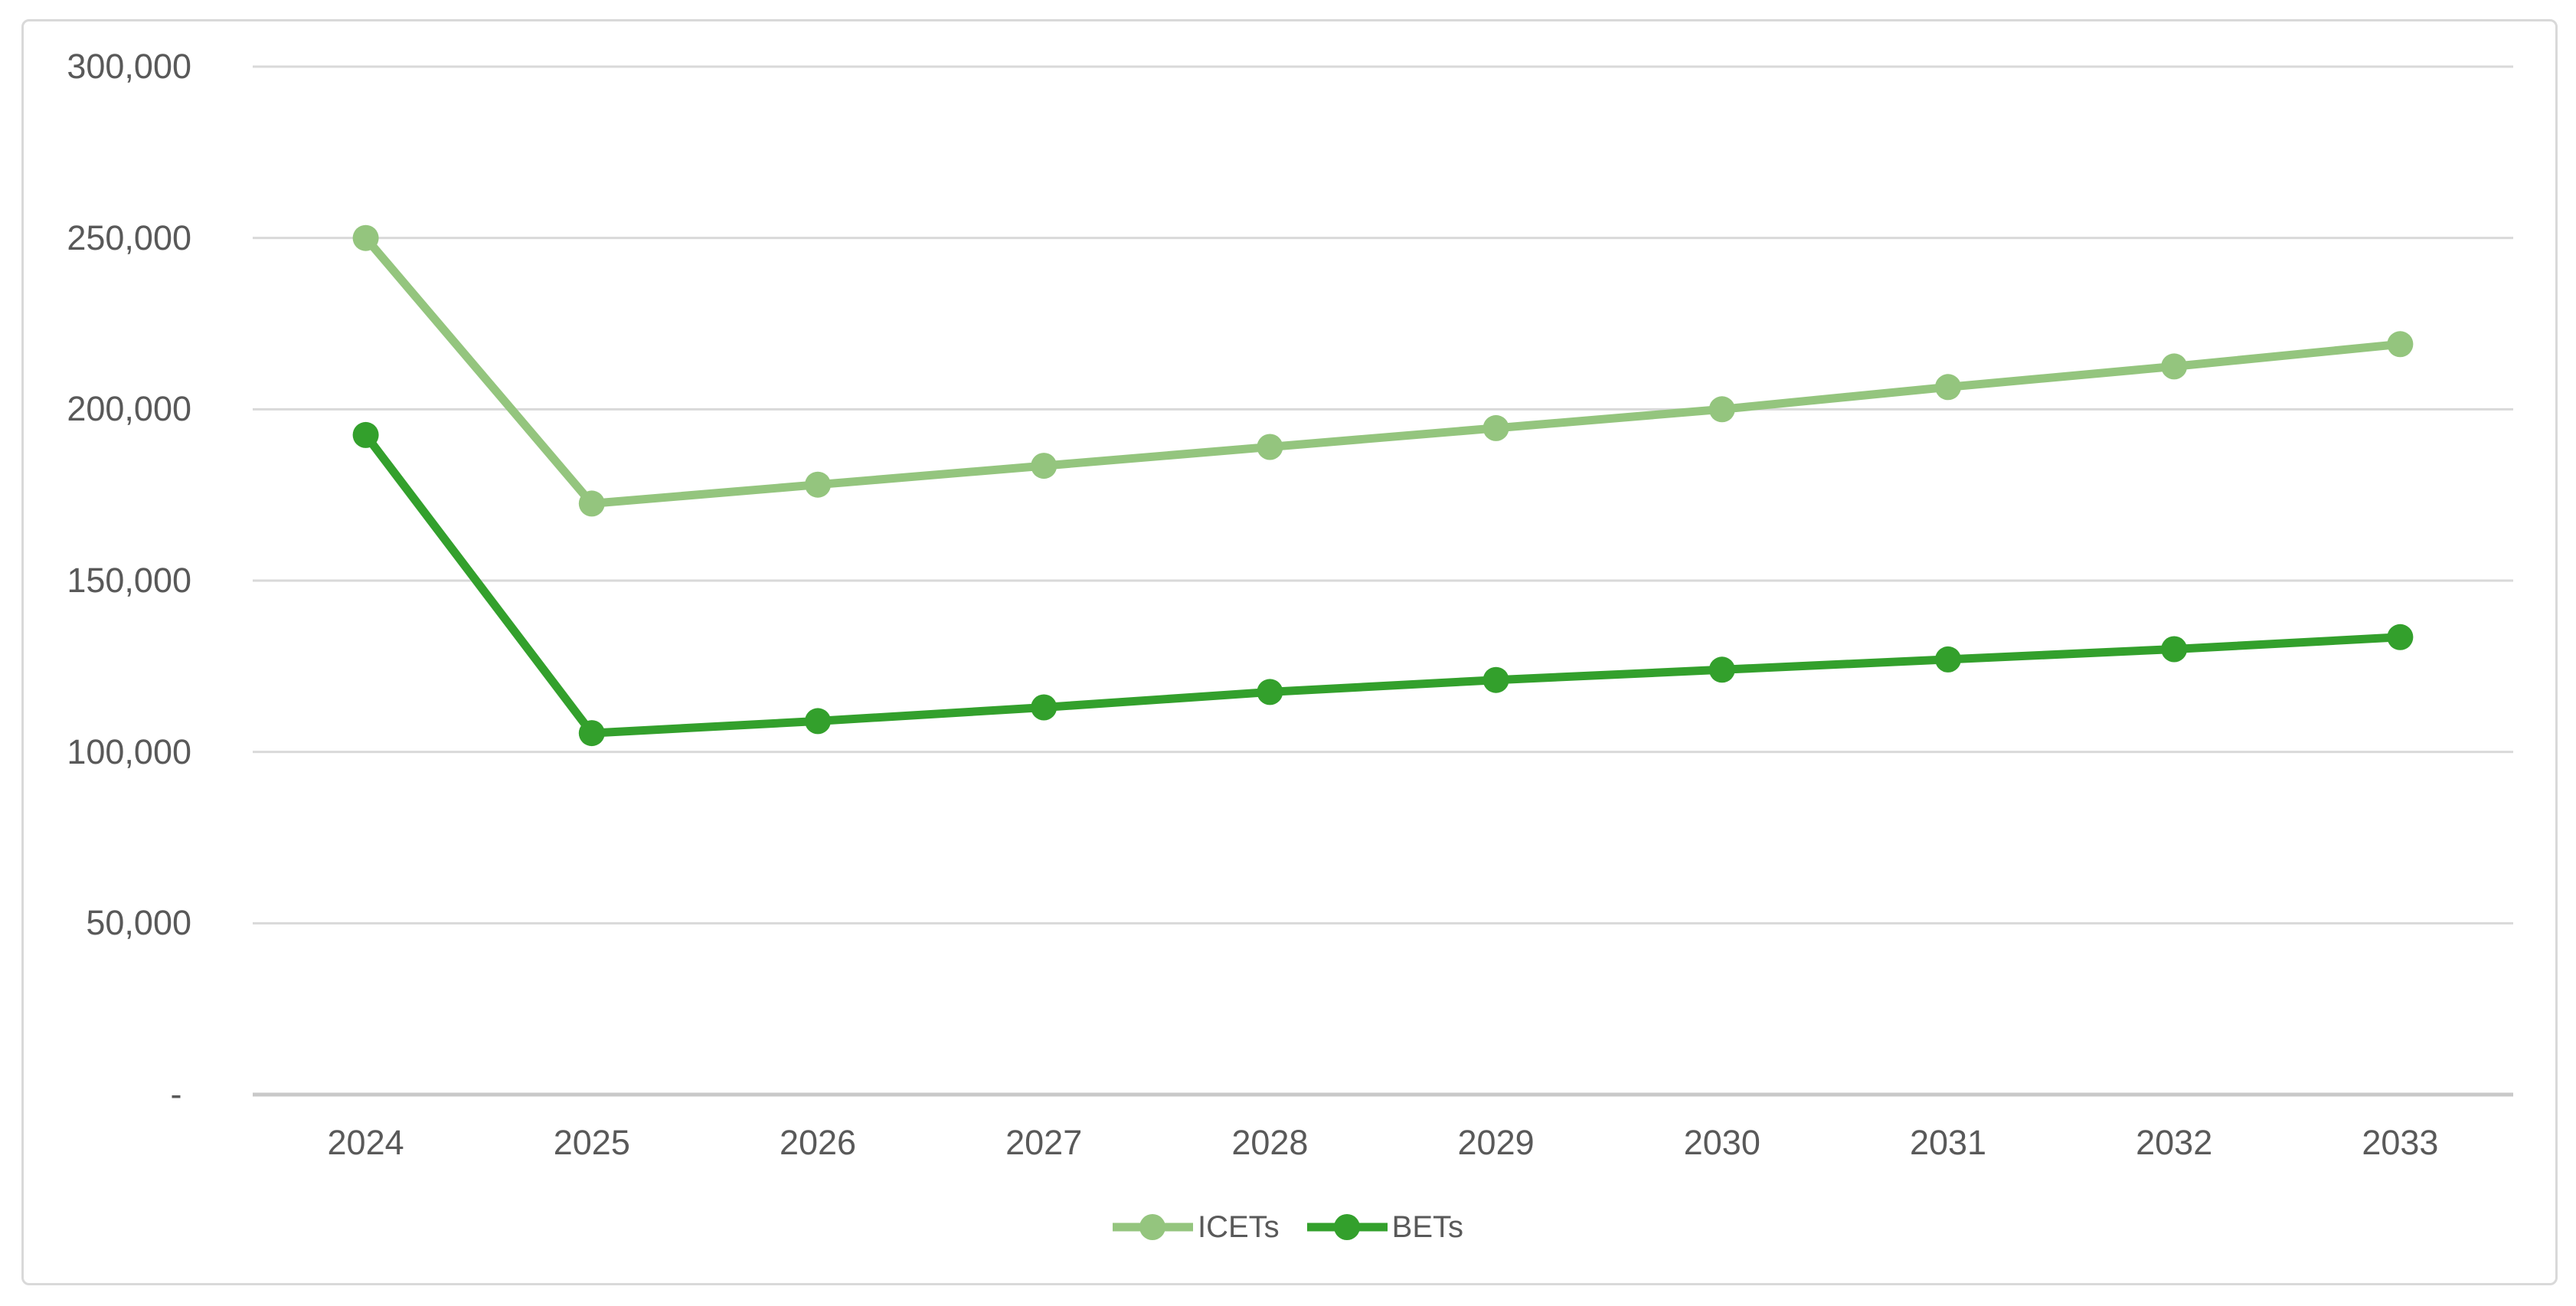 This screenshot has width=2576, height=1306. What do you see at coordinates (180, 1094) in the screenshot?
I see `y-tick-label: -` at bounding box center [180, 1094].